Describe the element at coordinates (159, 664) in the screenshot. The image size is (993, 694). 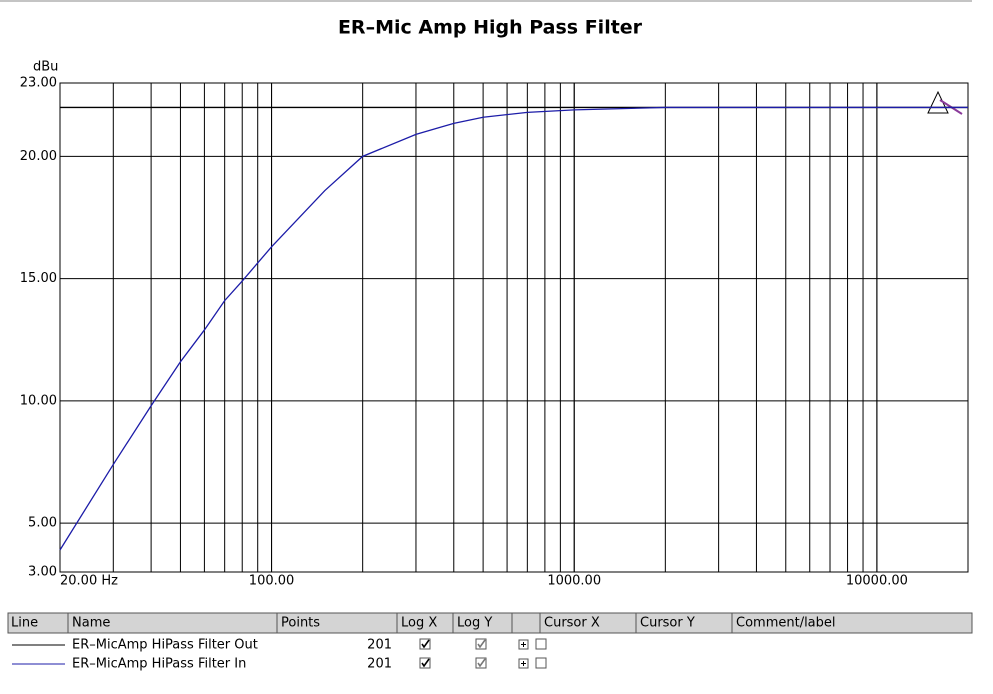
I see `legend-label: ER–MicAmp HiPass Filter In` at that location.